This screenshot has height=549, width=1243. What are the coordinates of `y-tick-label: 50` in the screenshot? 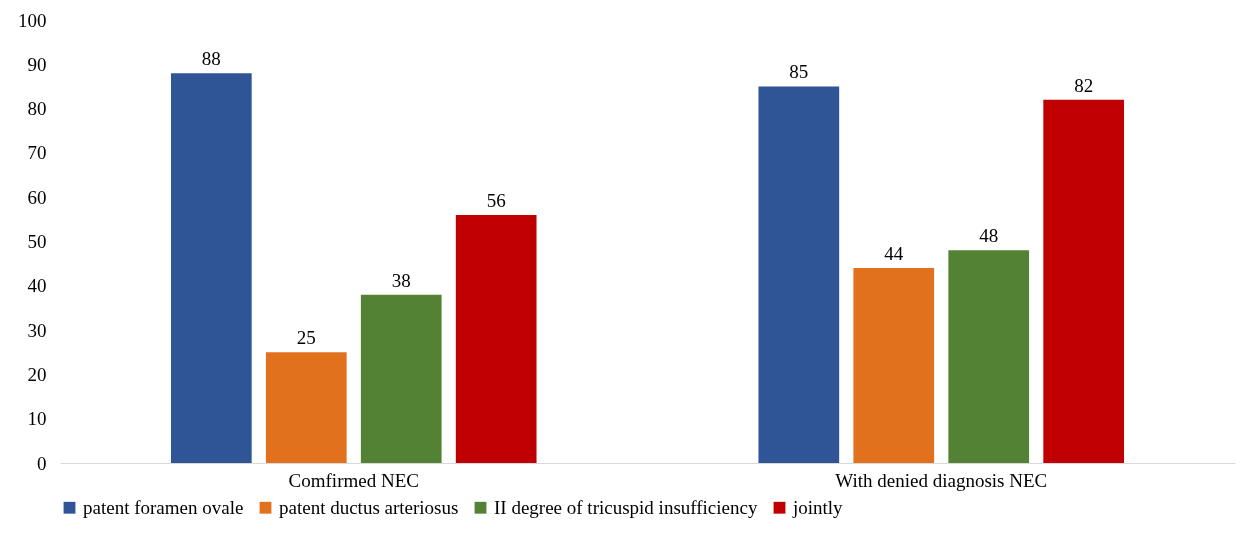 It's located at (37, 241).